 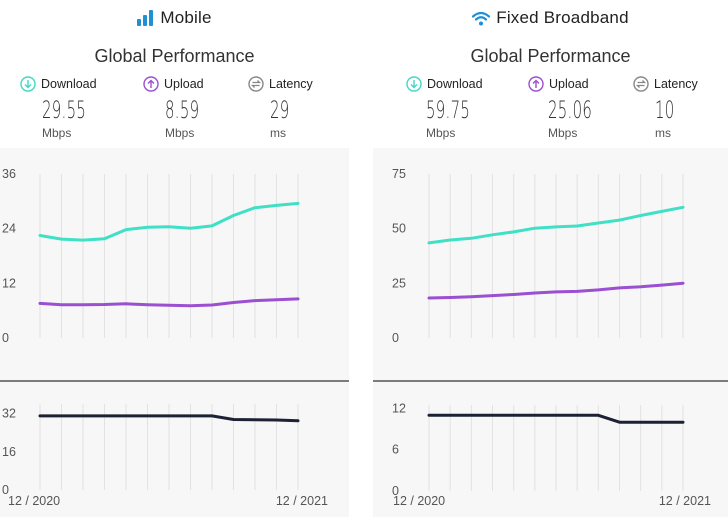 What do you see at coordinates (9, 229) in the screenshot?
I see `speed-y-tick-label: 24` at bounding box center [9, 229].